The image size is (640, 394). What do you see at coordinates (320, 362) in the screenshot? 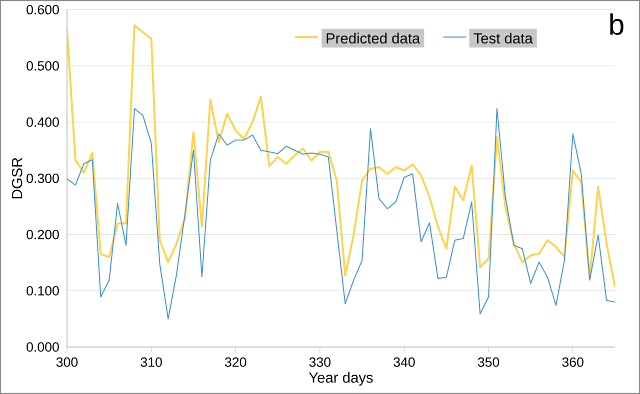
I see `x-tick-label: 330` at bounding box center [320, 362].